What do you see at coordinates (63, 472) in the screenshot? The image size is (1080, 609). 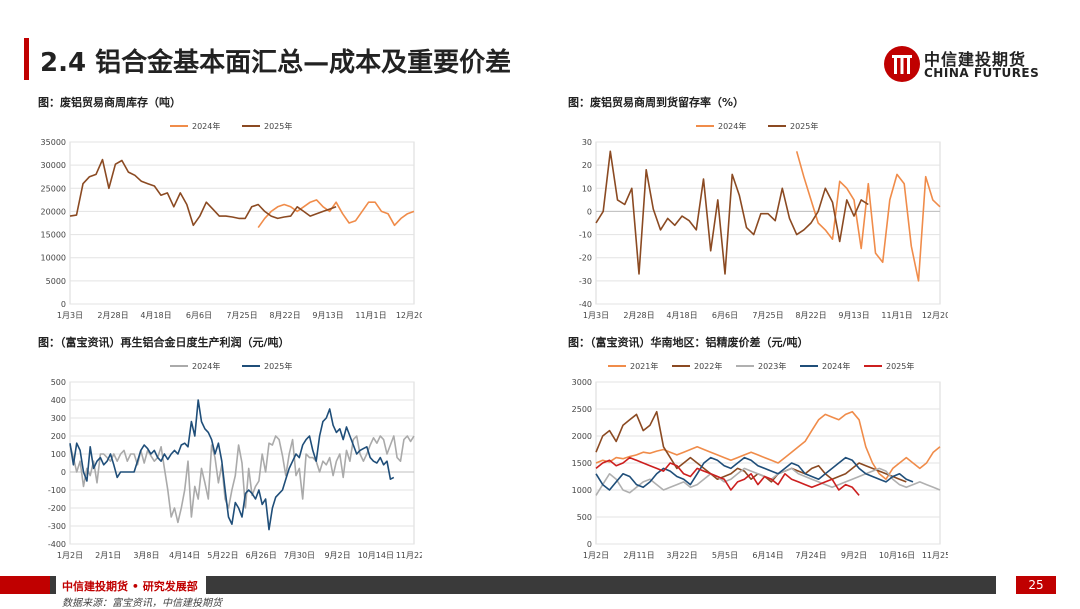 I see `c3-ytick-label: 0` at bounding box center [63, 472].